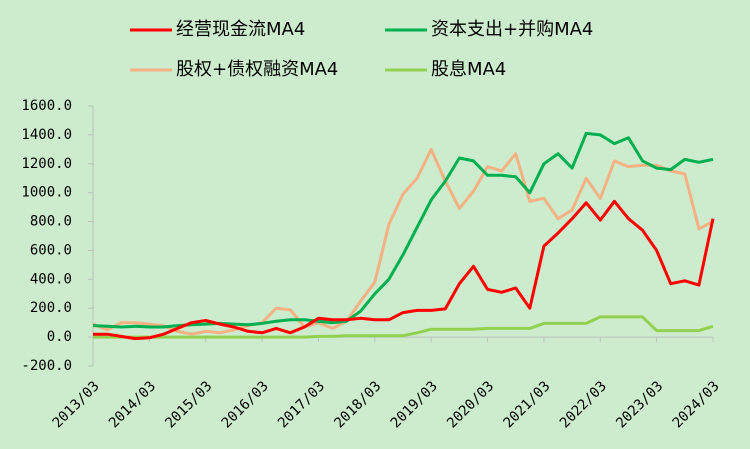 Image resolution: width=750 pixels, height=449 pixels. I want to click on legend-label: 股权+债权融资MA4, so click(257, 69).